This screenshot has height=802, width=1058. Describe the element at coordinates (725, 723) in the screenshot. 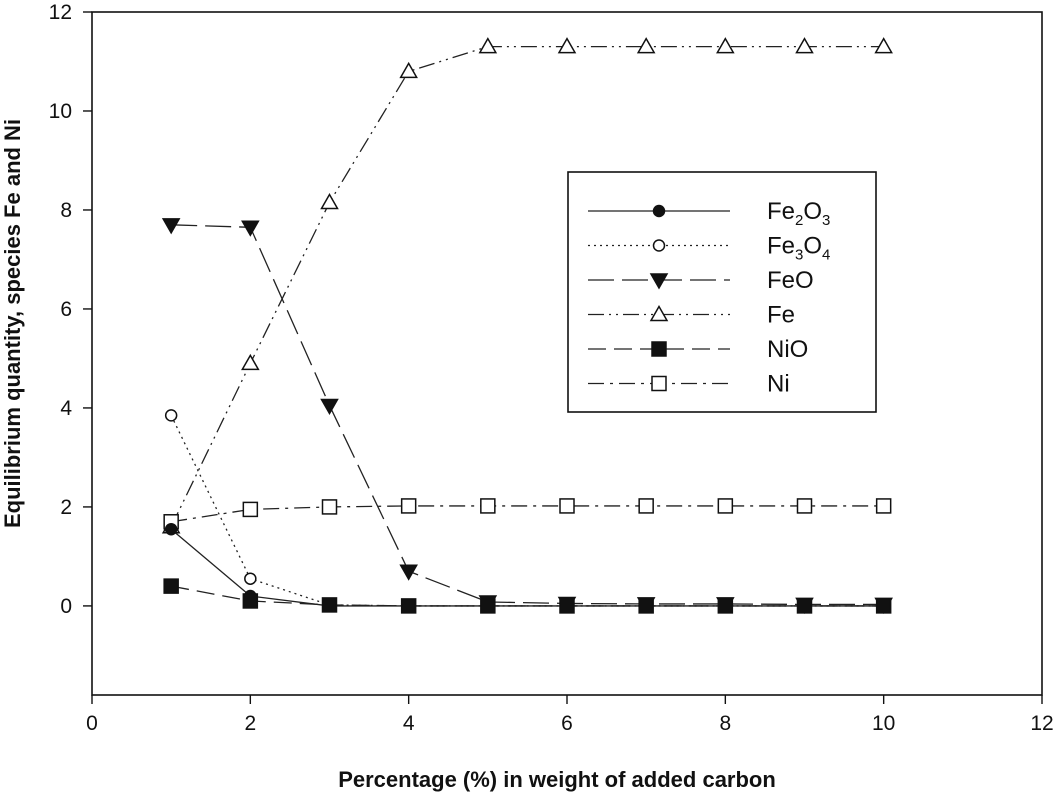

I see `x-tick-label: 8` at that location.